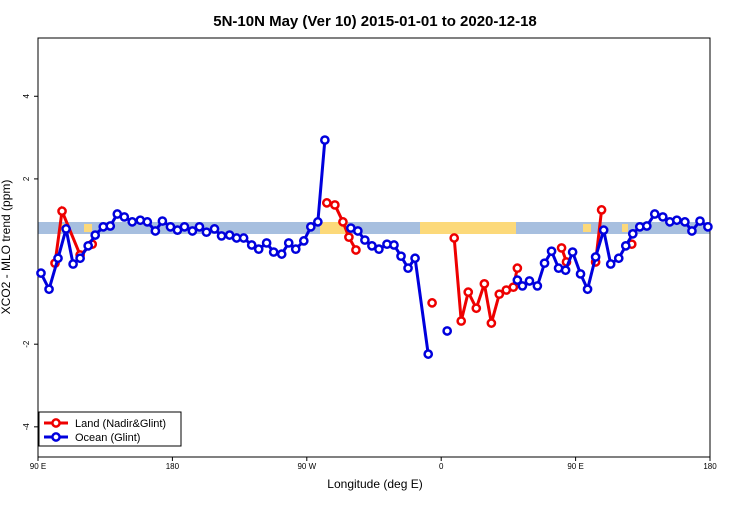 The width and height of the screenshot is (750, 505). What do you see at coordinates (26, 95) in the screenshot?
I see `y-tick-label: 4` at bounding box center [26, 95].